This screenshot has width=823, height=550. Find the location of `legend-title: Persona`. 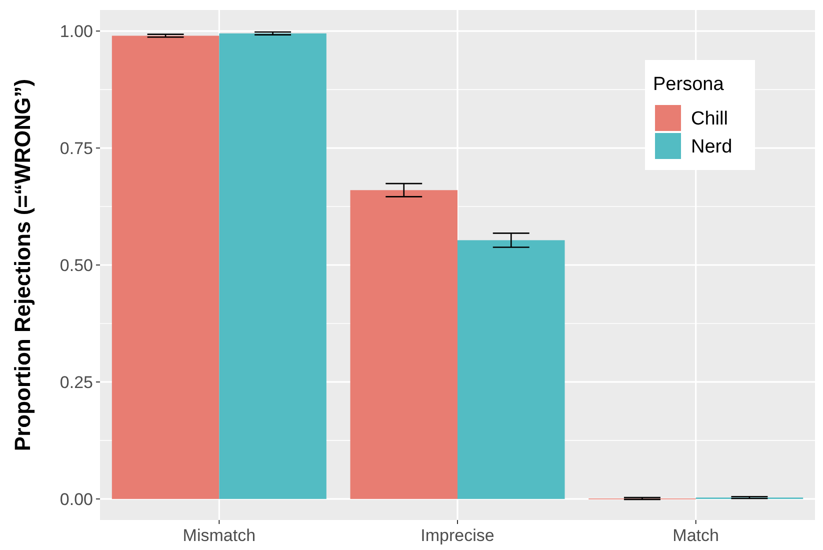

legend-title: Persona is located at coordinates (688, 84).